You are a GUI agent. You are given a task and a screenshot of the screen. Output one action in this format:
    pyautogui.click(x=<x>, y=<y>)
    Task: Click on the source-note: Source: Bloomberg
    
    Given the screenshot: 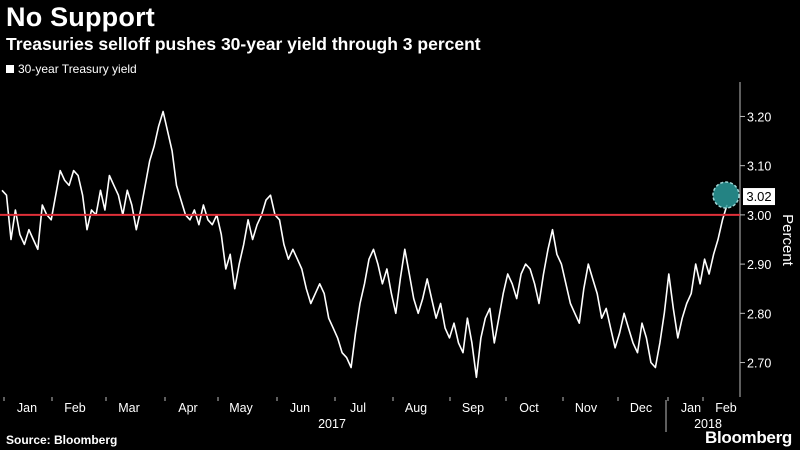 What is the action you would take?
    pyautogui.click(x=62, y=440)
    